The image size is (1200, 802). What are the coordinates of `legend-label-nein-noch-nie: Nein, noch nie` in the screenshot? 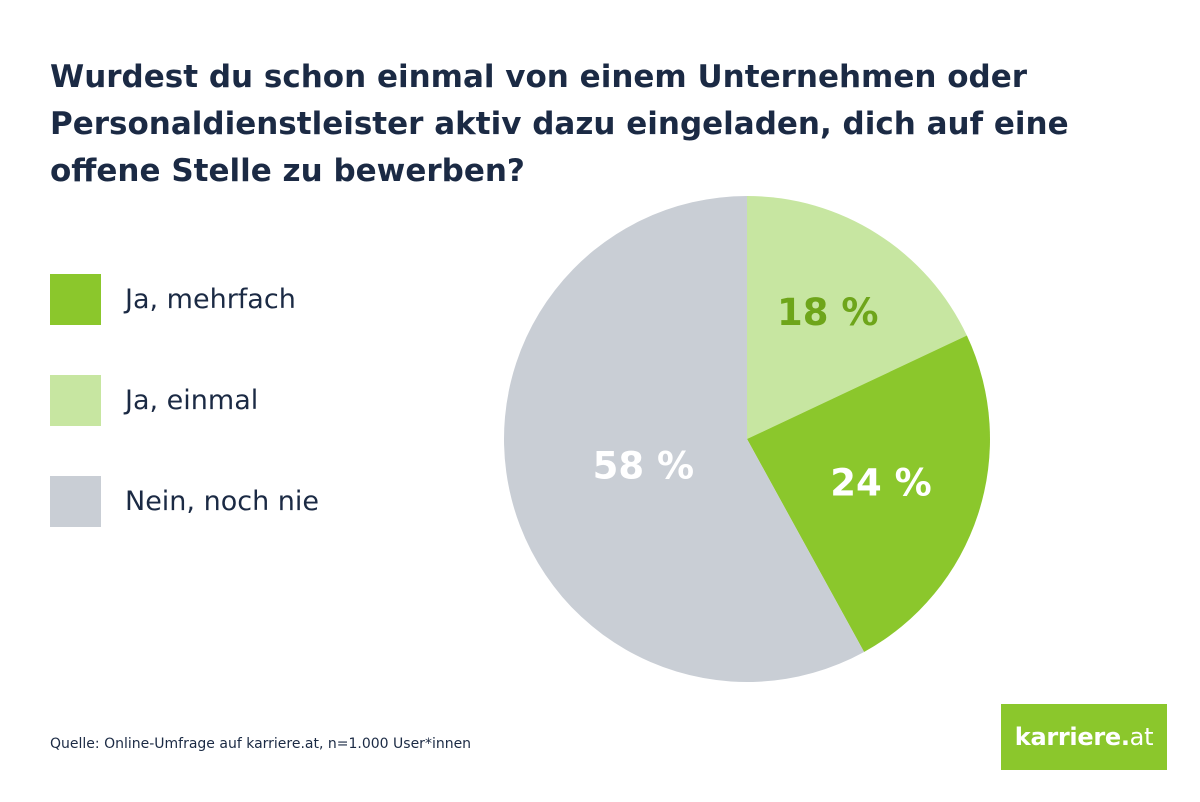 It's located at (222, 501).